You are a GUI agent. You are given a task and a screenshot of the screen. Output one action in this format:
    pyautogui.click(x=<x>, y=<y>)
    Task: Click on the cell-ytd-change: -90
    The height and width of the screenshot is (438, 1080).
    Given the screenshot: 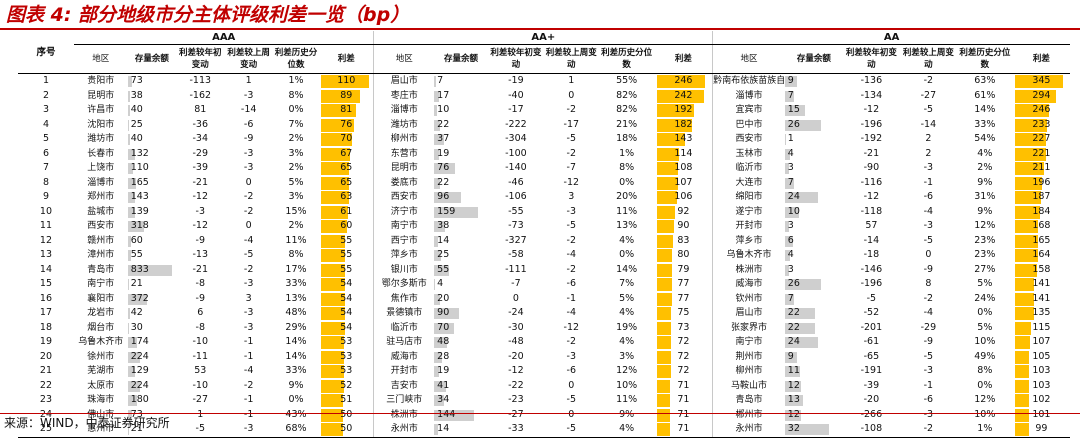 What is the action you would take?
    pyautogui.click(x=871, y=167)
    